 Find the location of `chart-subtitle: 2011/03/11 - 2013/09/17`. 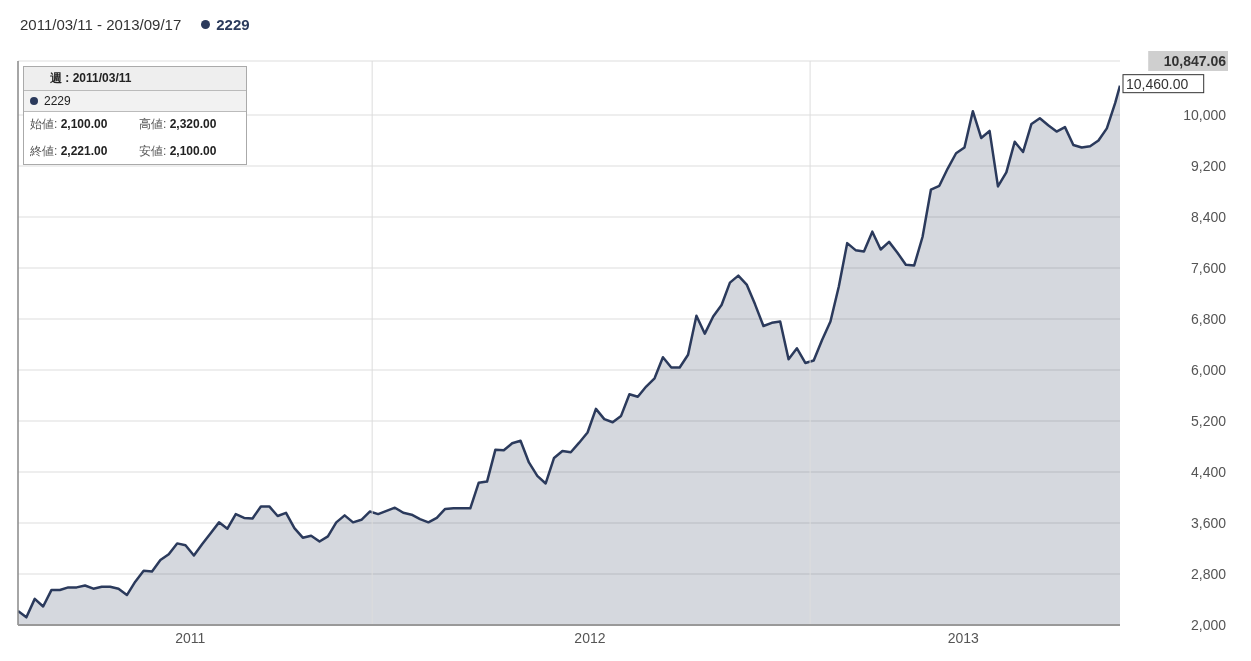

chart-subtitle: 2011/03/11 - 2013/09/17 is located at coordinates (101, 24).